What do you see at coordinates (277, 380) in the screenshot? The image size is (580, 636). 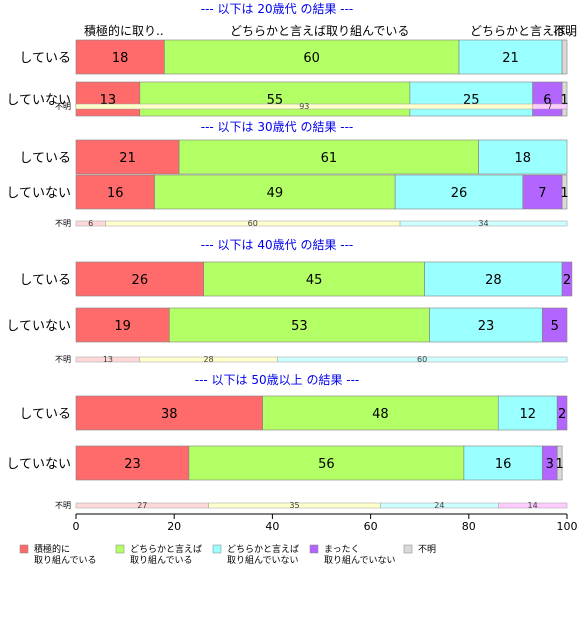 I see `group-title: --- 以下は 50歳以上 の結果 ---` at bounding box center [277, 380].